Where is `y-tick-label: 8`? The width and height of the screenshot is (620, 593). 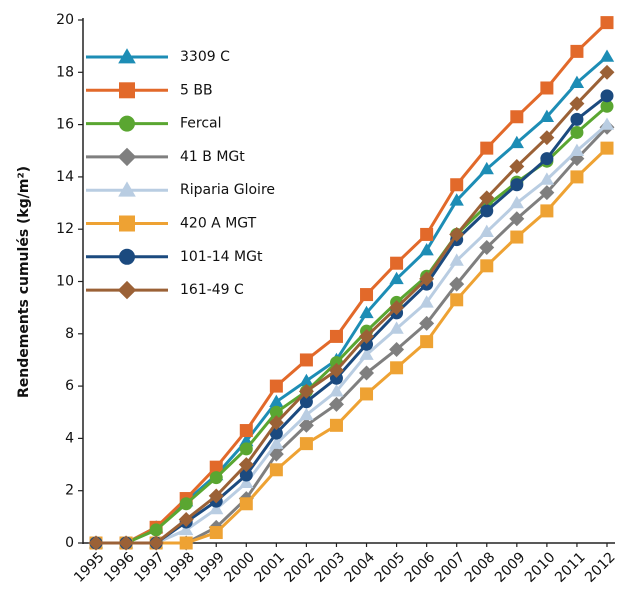
y-tick-label: 8 is located at coordinates (69, 334).